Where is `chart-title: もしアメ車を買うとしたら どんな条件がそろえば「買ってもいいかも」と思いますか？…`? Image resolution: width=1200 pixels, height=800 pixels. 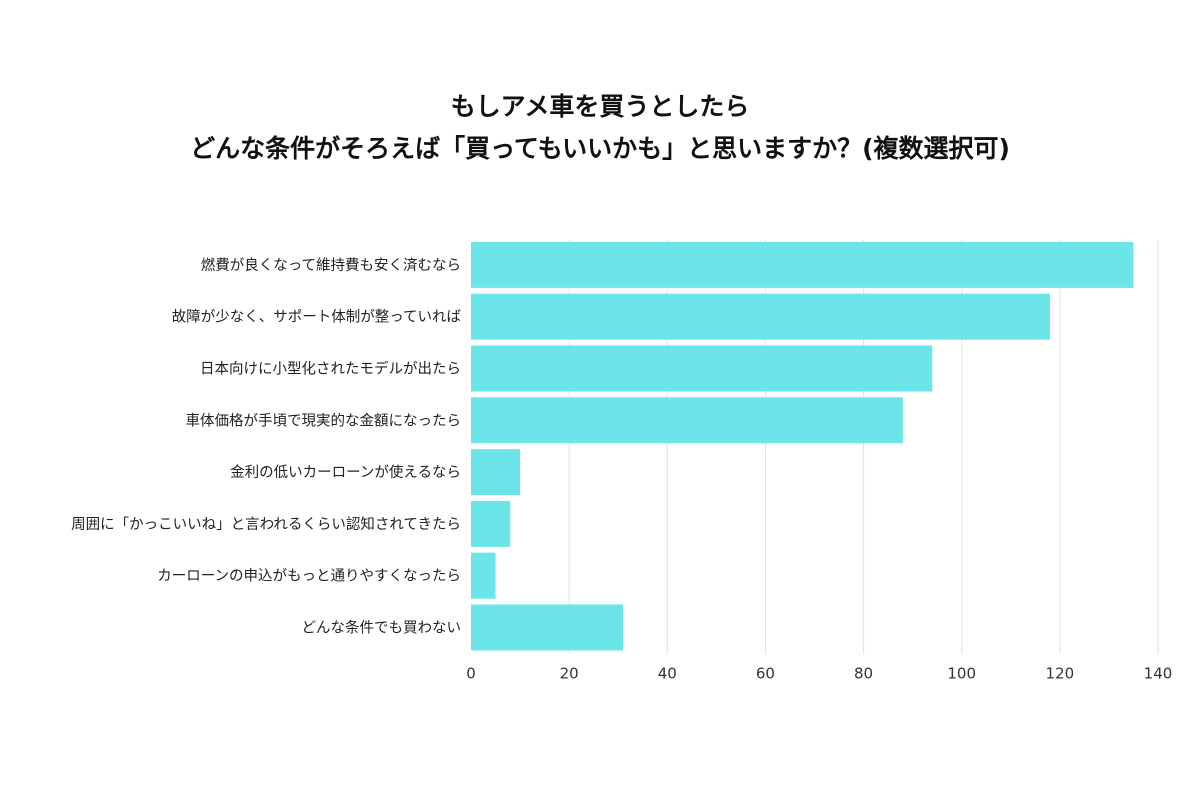
chart-title: もしアメ車を買うとしたら どんな条件がそろえば「買ってもいいかも」と思いますか？… is located at coordinates (600, 128).